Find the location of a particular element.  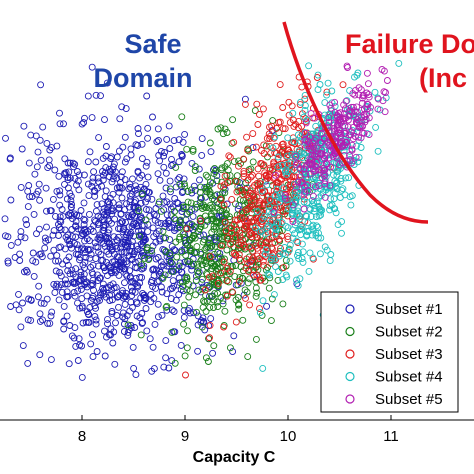

annotation-safe-line1: Safe is located at coordinates (152, 44).